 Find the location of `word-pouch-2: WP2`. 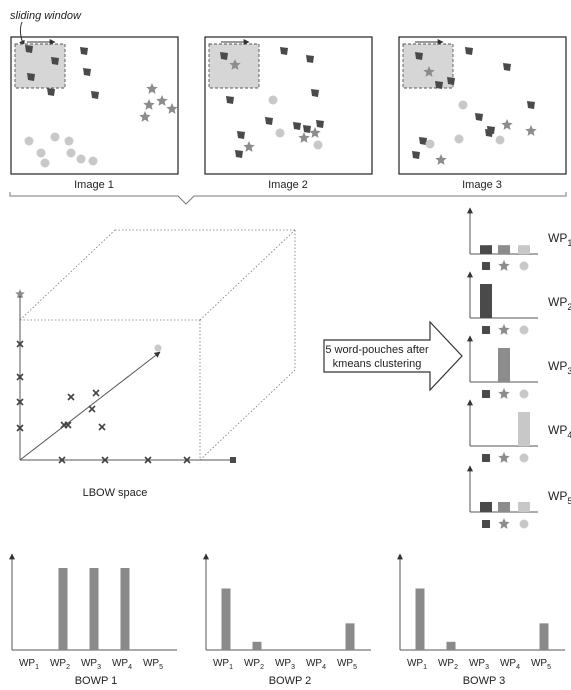

word-pouch-2: WP2 is located at coordinates (519, 303).